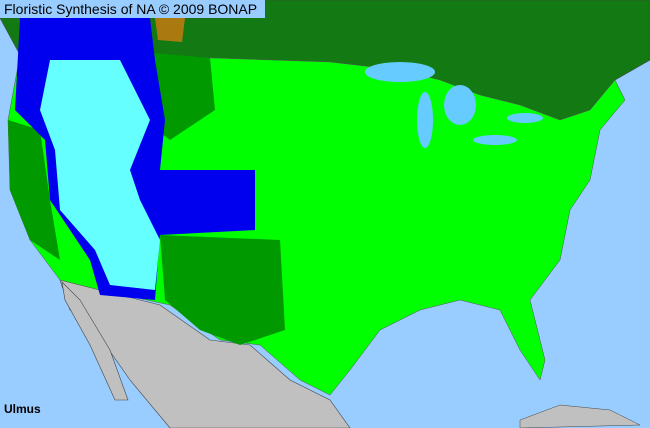  Describe the element at coordinates (580, 416) in the screenshot. I see `cuba` at that location.